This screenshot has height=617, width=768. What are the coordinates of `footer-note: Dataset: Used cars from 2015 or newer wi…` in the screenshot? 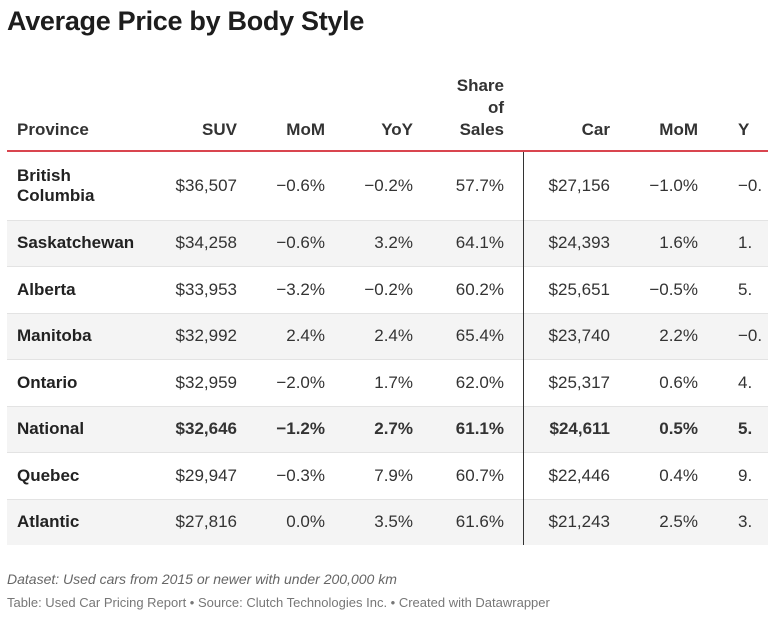 It's located at (202, 579).